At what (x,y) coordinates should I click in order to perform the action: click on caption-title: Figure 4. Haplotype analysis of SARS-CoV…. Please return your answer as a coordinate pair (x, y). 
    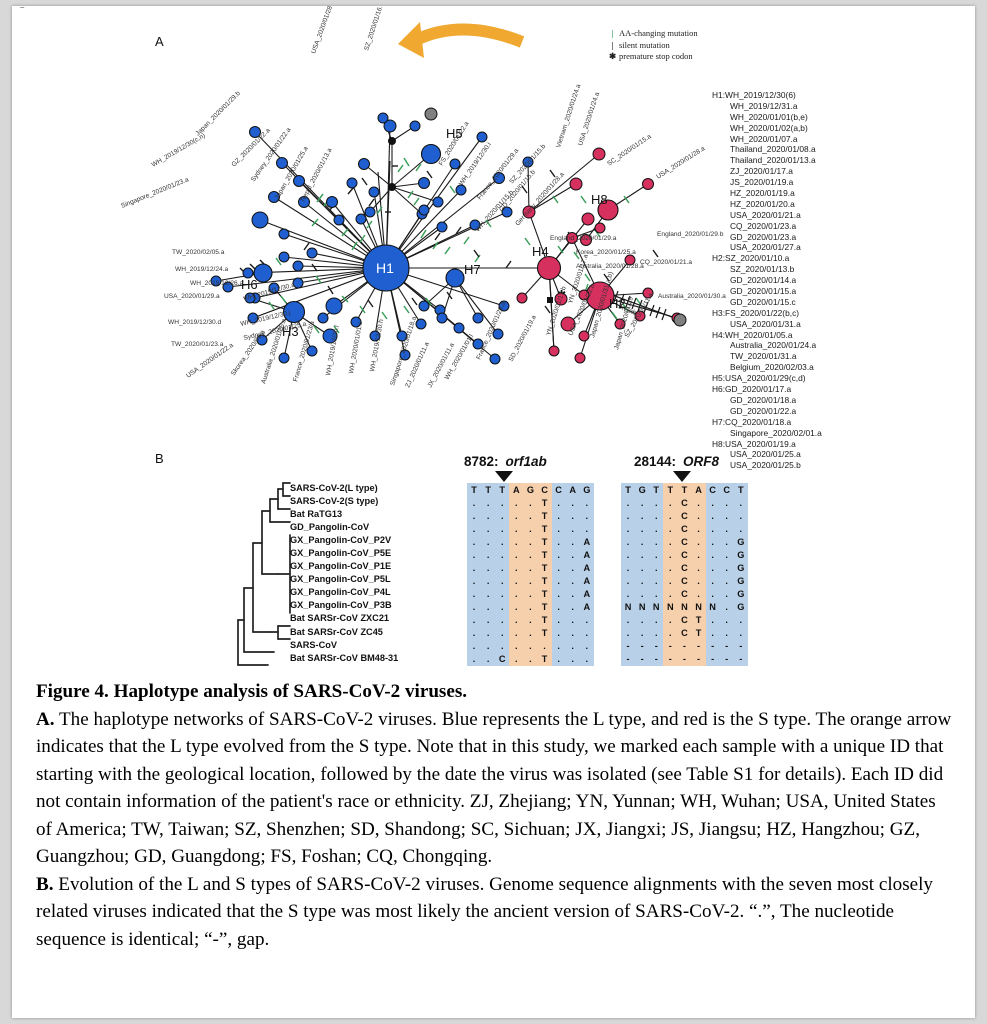
    Looking at the image, I should click on (496, 692).